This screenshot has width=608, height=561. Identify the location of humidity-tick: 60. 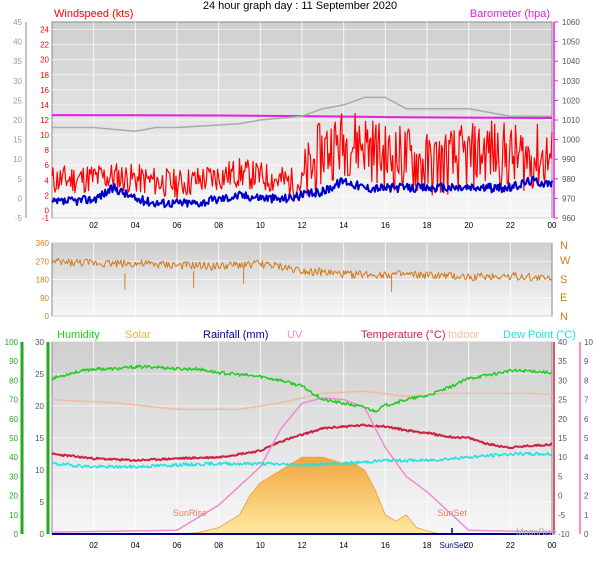
(13, 419).